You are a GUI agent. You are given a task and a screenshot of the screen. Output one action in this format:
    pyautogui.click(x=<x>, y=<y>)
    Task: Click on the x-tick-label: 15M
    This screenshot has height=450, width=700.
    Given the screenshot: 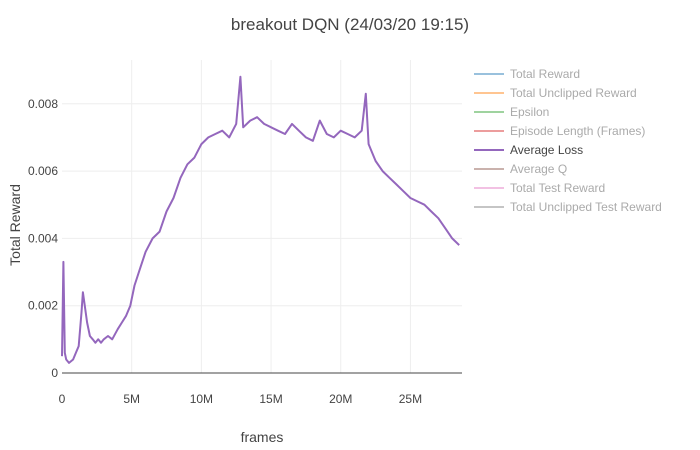 What is the action you would take?
    pyautogui.click(x=270, y=399)
    